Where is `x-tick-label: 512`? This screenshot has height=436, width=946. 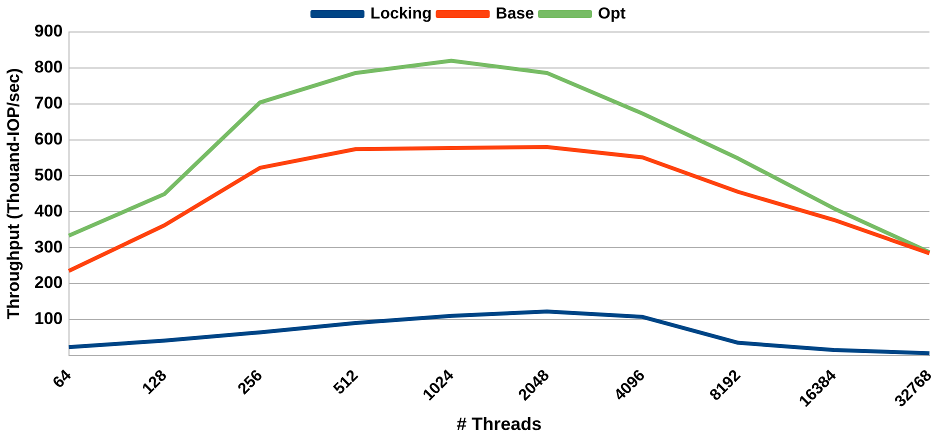 x-tick-label: 512 is located at coordinates (346, 382).